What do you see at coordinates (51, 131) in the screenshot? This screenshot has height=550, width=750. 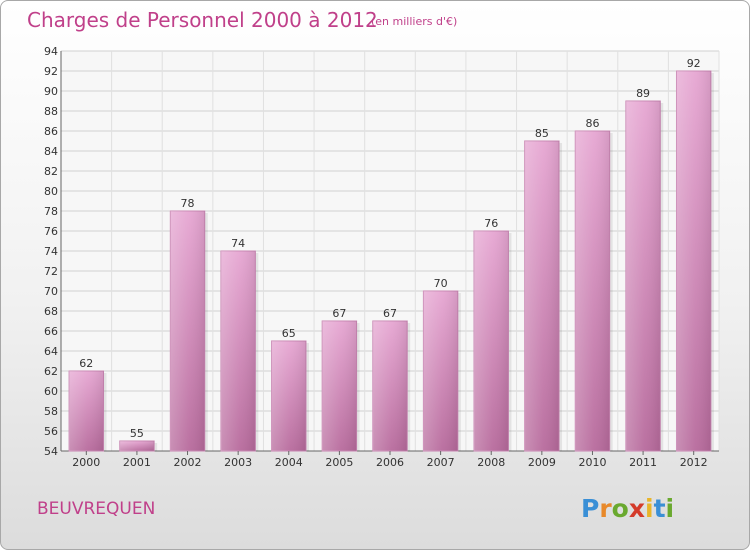 I see `y-tick-label: 86` at bounding box center [51, 131].